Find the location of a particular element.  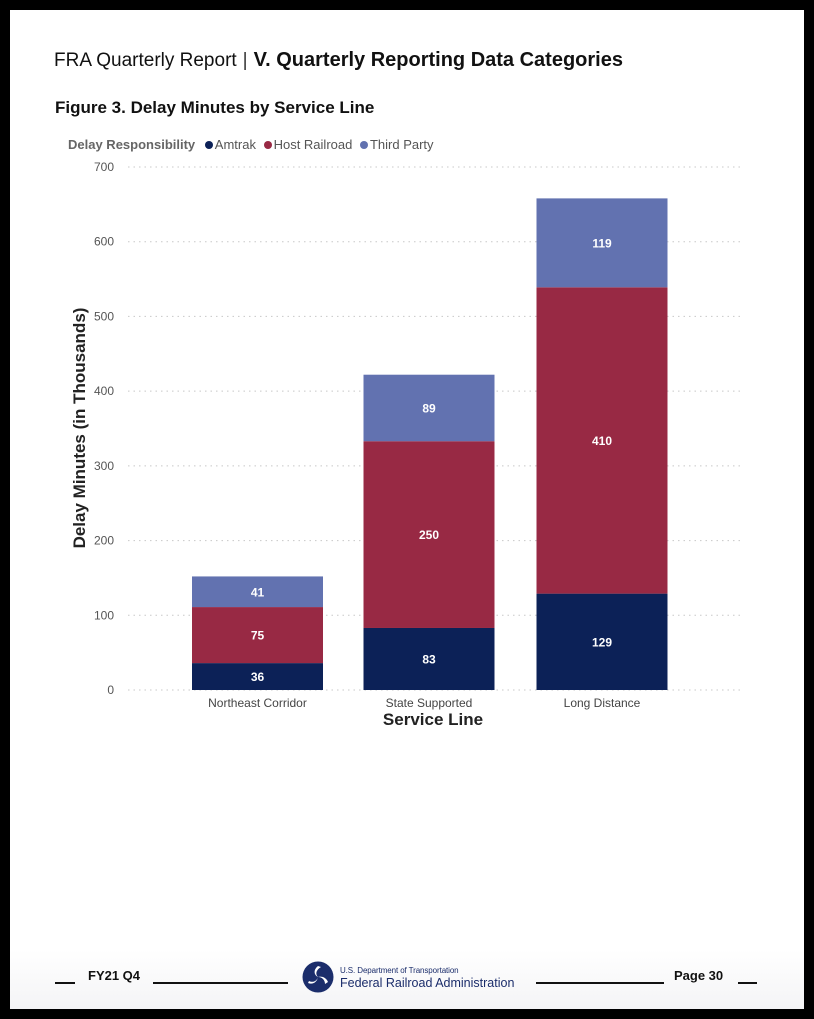

data-label: 119 is located at coordinates (602, 243).